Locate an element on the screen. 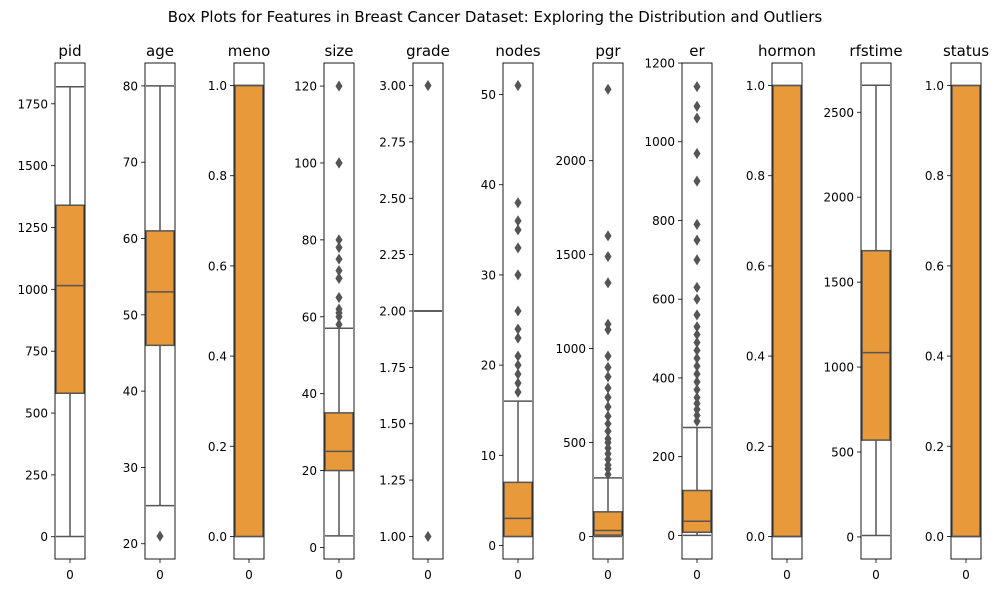 The width and height of the screenshot is (1001, 597). y-tick-label: 250 is located at coordinates (36, 475).